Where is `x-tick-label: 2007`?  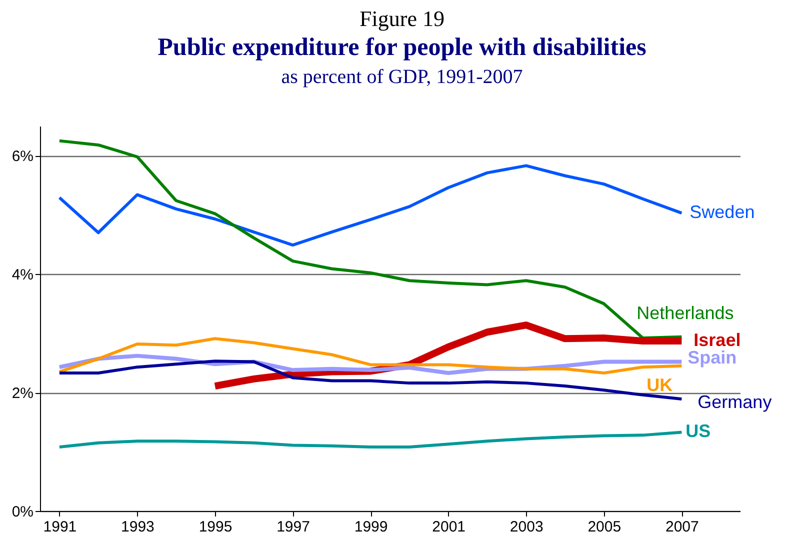 x-tick-label: 2007 is located at coordinates (682, 527).